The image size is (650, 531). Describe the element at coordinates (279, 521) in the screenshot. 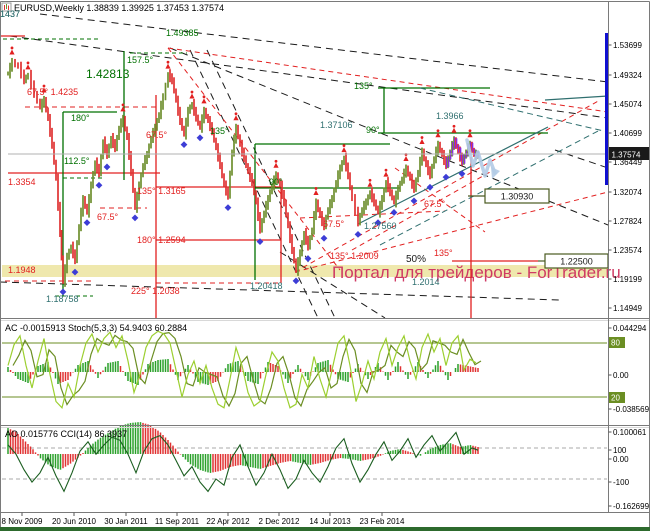

I see `time-axis-label: 2 Dec 2012` at that location.